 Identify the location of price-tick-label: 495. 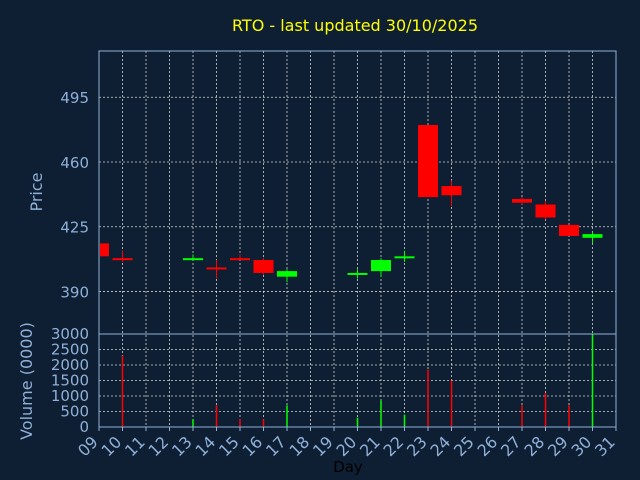
(74, 98).